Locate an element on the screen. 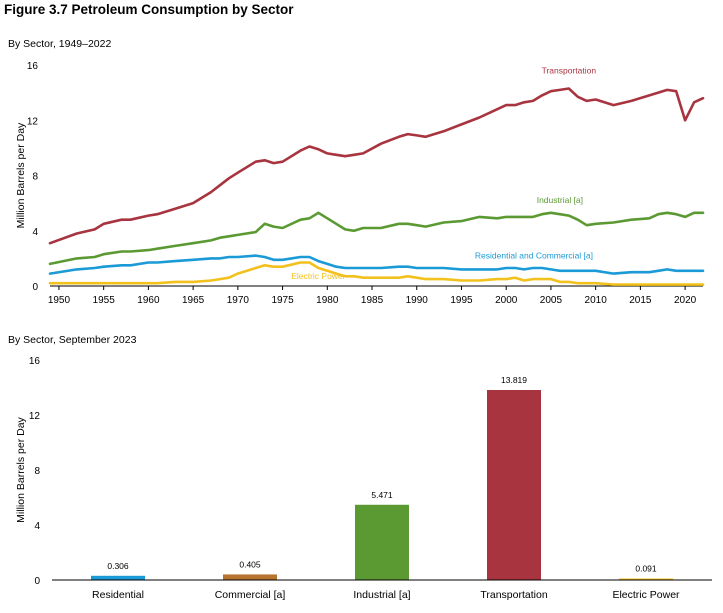  x-tick-label: 1990 is located at coordinates (417, 300).